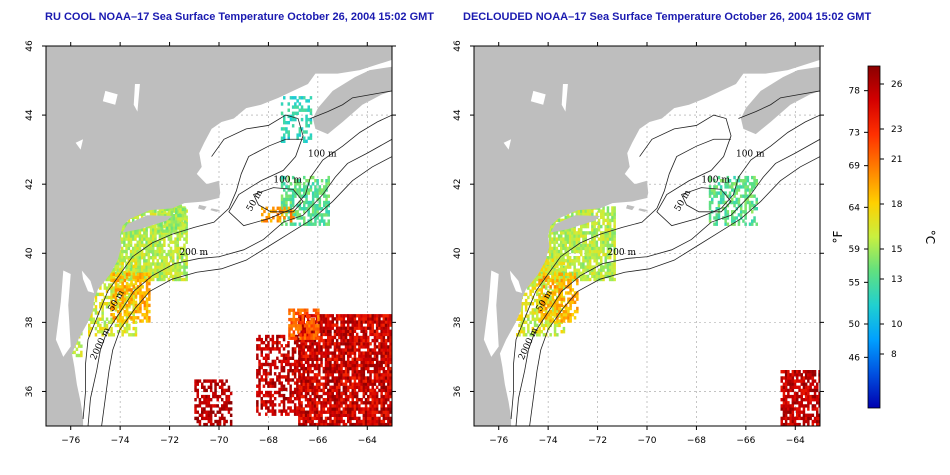  I want to click on lat-tick-label: 46, so click(30, 46).